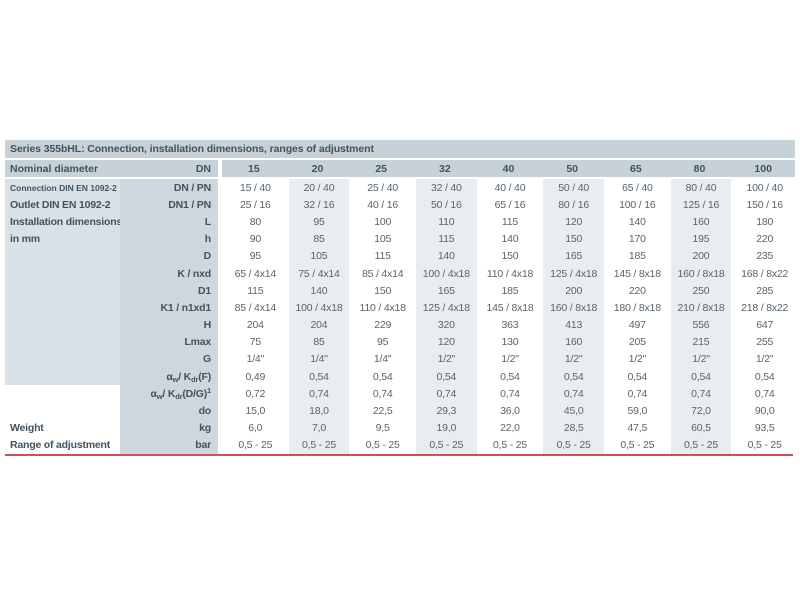 The image size is (800, 600). What do you see at coordinates (169, 342) in the screenshot?
I see `row-sublabel: Lmax` at bounding box center [169, 342].